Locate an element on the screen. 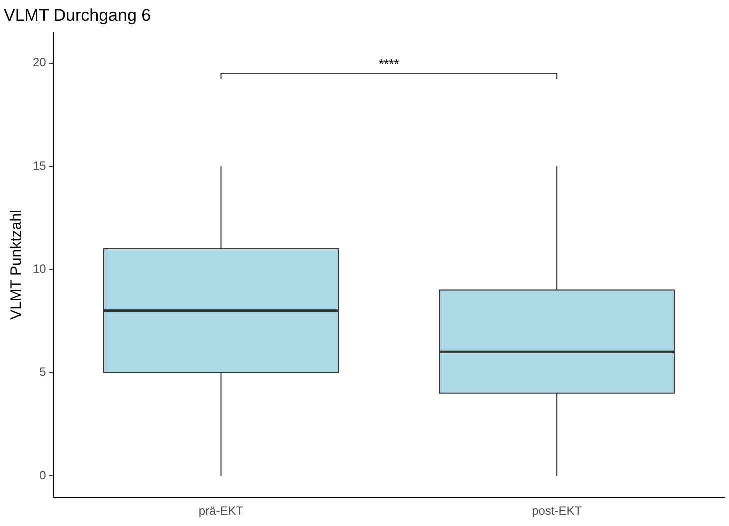  chart-title: VLMT Durchgang 6 is located at coordinates (78, 15).